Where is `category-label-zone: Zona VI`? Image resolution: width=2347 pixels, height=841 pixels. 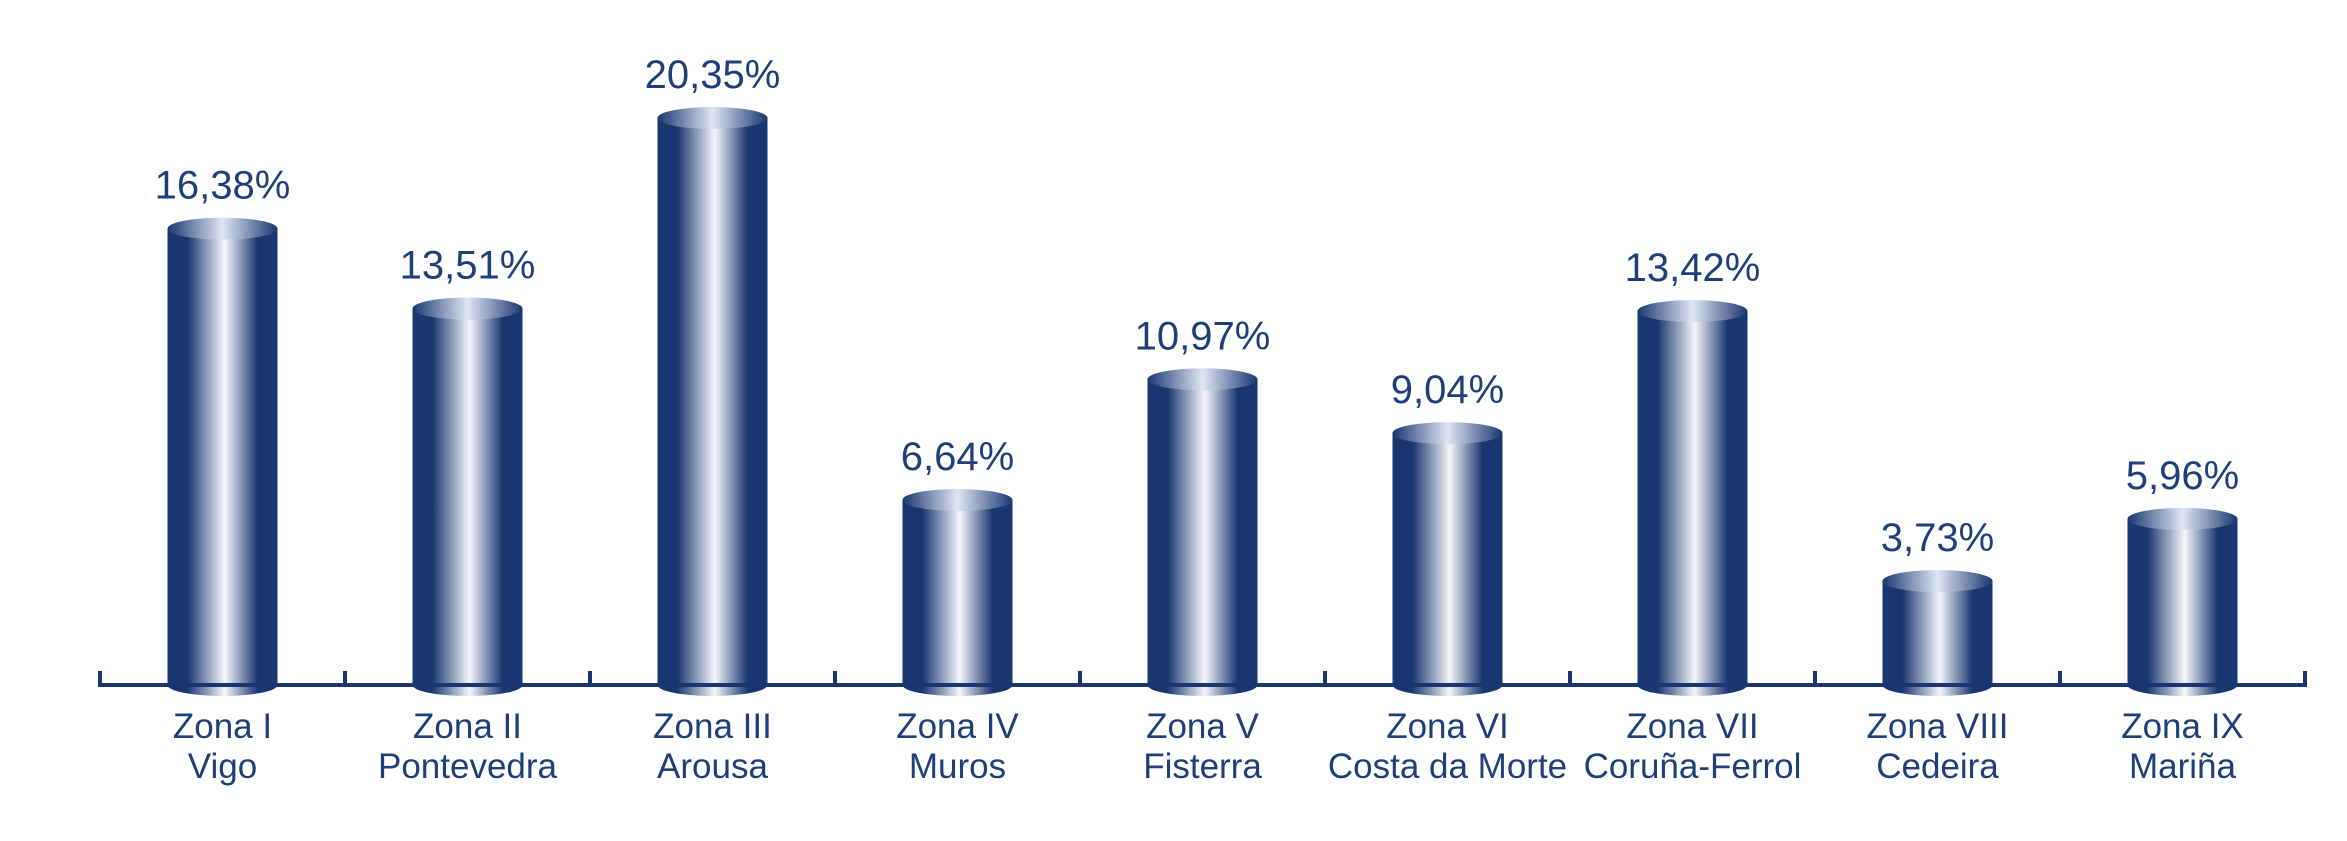 category-label-zone: Zona VI is located at coordinates (1447, 726).